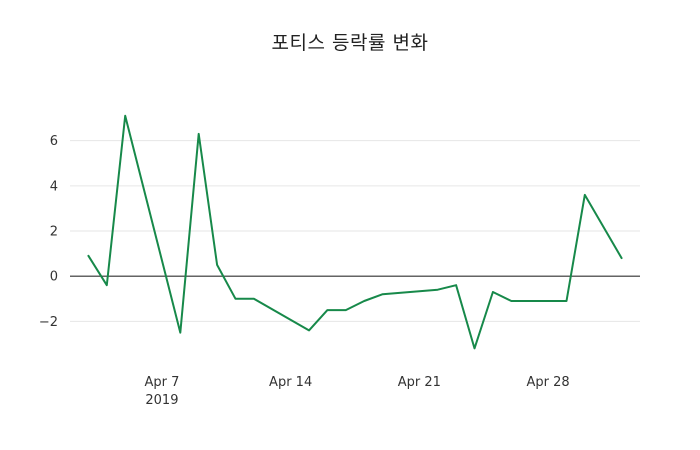 Image resolution: width=700 pixels, height=450 pixels. Describe the element at coordinates (48, 322) in the screenshot. I see `y-tick-label: −2` at that location.